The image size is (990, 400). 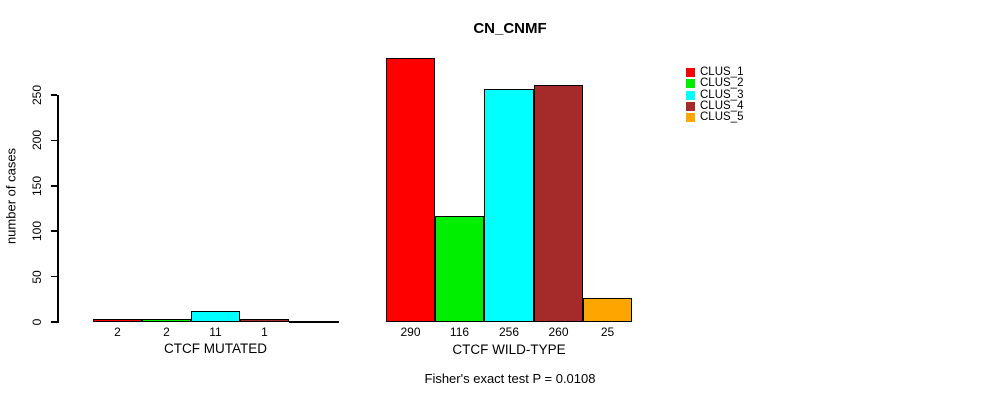 I want to click on legend-item: CLUS_2, so click(x=715, y=83).